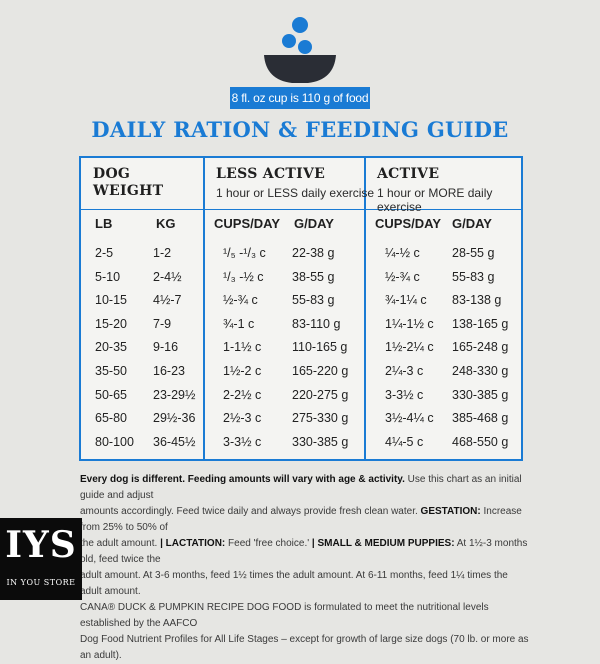 Image resolution: width=600 pixels, height=664 pixels. Describe the element at coordinates (313, 276) in the screenshot. I see `cell-g-less: 38-55 g` at that location.